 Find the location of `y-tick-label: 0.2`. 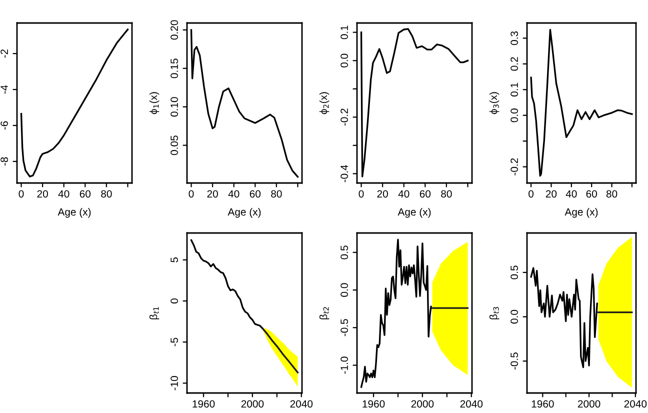

y-tick-label: 0.2 is located at coordinates (514, 64).